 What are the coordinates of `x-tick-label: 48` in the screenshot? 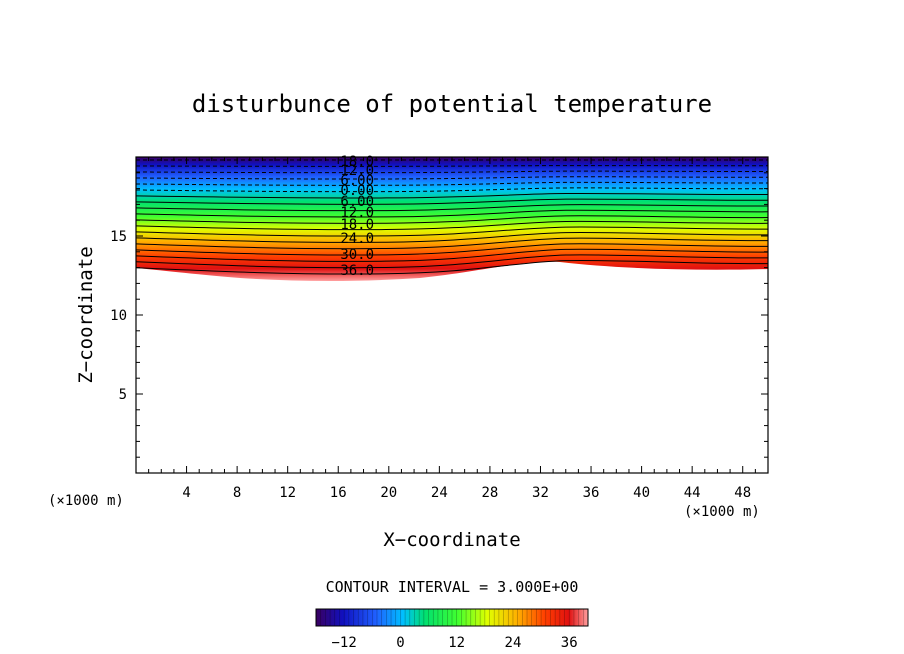 It's located at (742, 493).